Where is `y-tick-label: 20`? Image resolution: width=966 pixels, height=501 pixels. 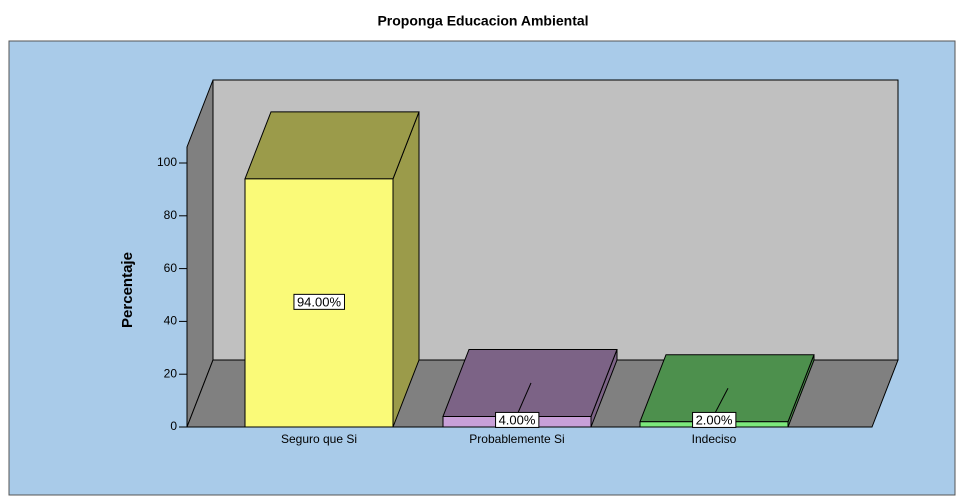
y-tick-label: 20 is located at coordinates (171, 373).